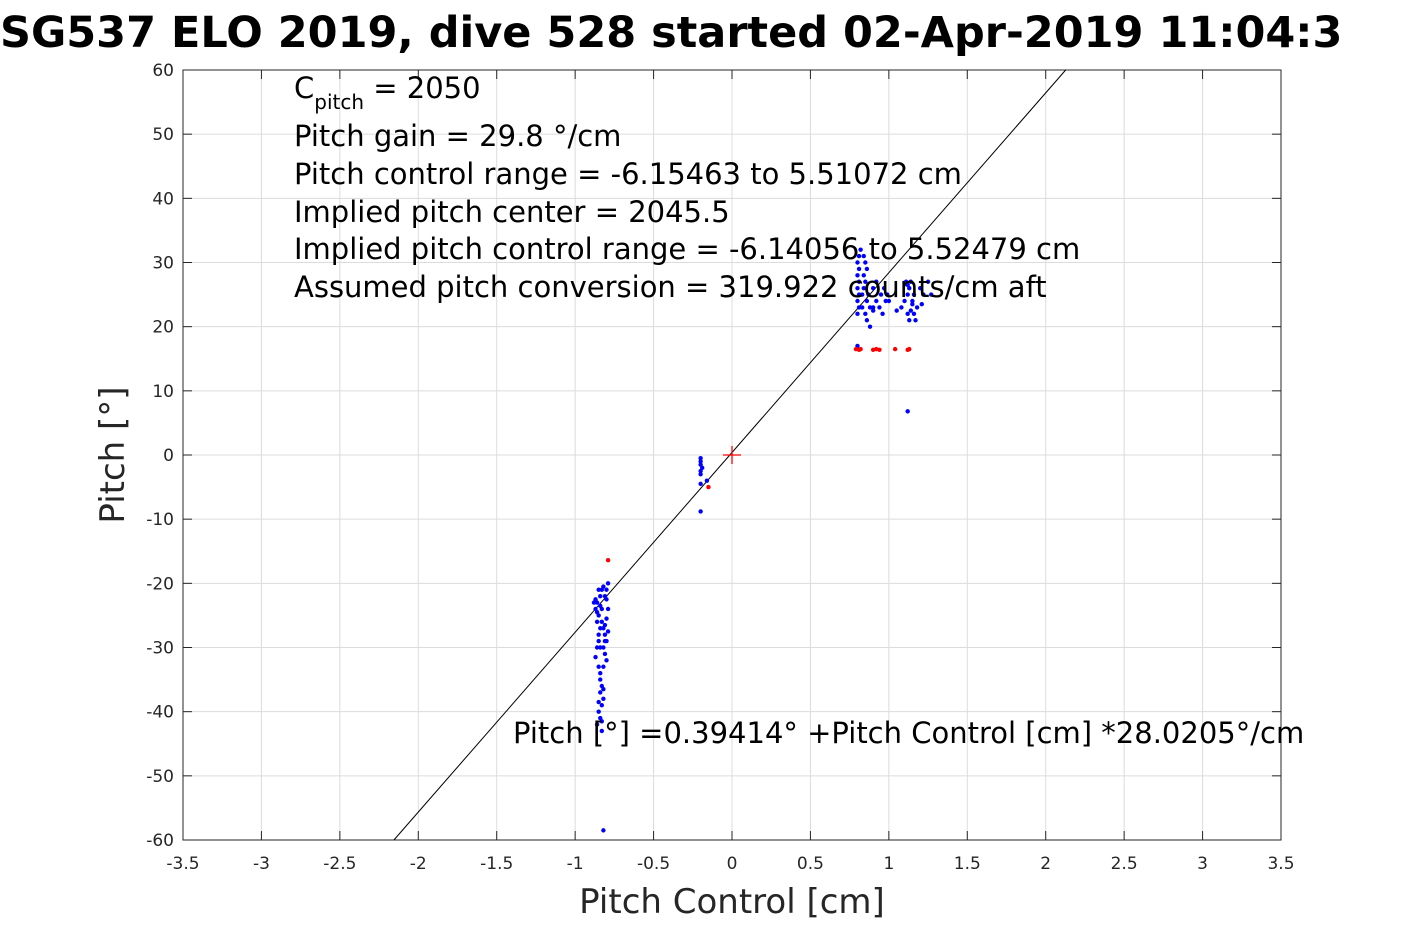  I want to click on x-tick-label: 3.5, so click(1280, 864).